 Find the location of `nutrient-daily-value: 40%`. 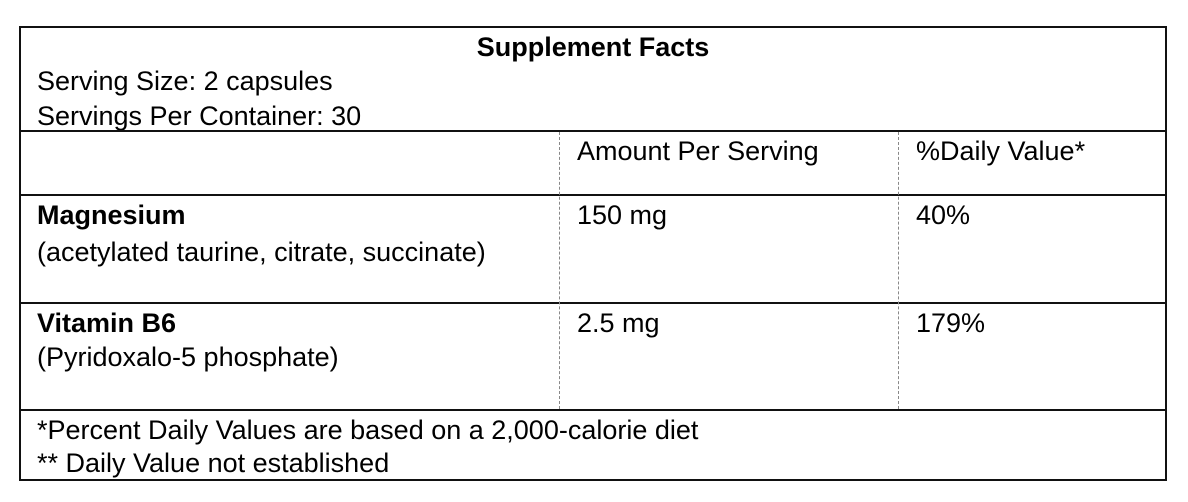

nutrient-daily-value: 40% is located at coordinates (943, 215).